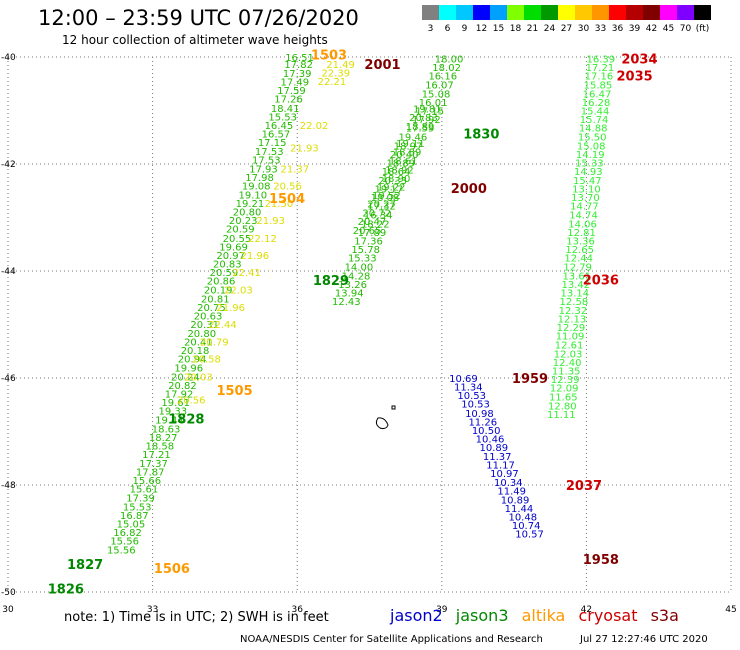  Describe the element at coordinates (543, 615) in the screenshot. I see `legend-altika: altika` at that location.